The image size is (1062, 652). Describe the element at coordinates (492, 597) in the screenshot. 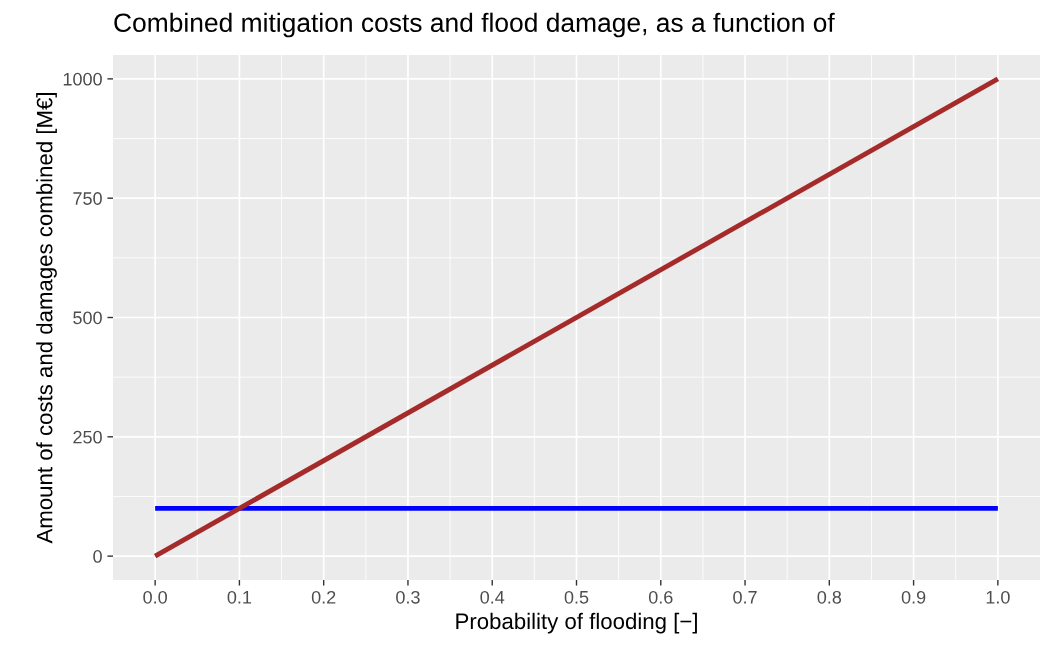

I see `x-tick-label: 0.4` at that location.